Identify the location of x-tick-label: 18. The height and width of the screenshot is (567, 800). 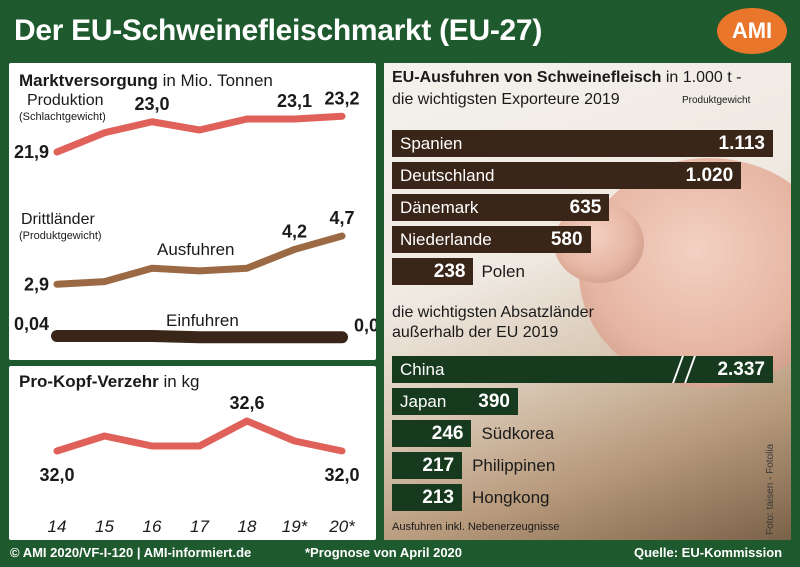
(247, 526).